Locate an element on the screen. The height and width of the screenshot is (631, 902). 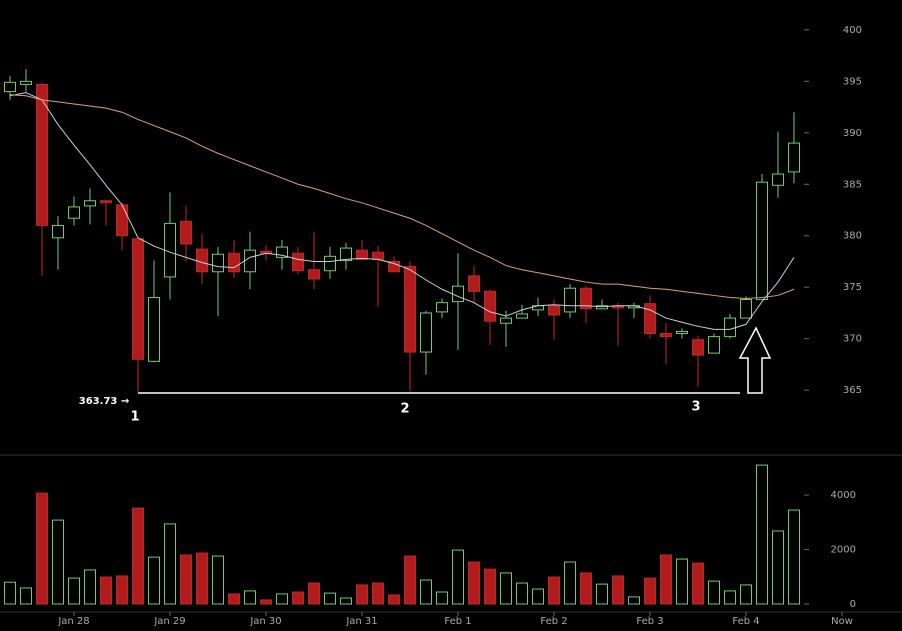
x-tick-label: Jan 29 is located at coordinates (169, 621).